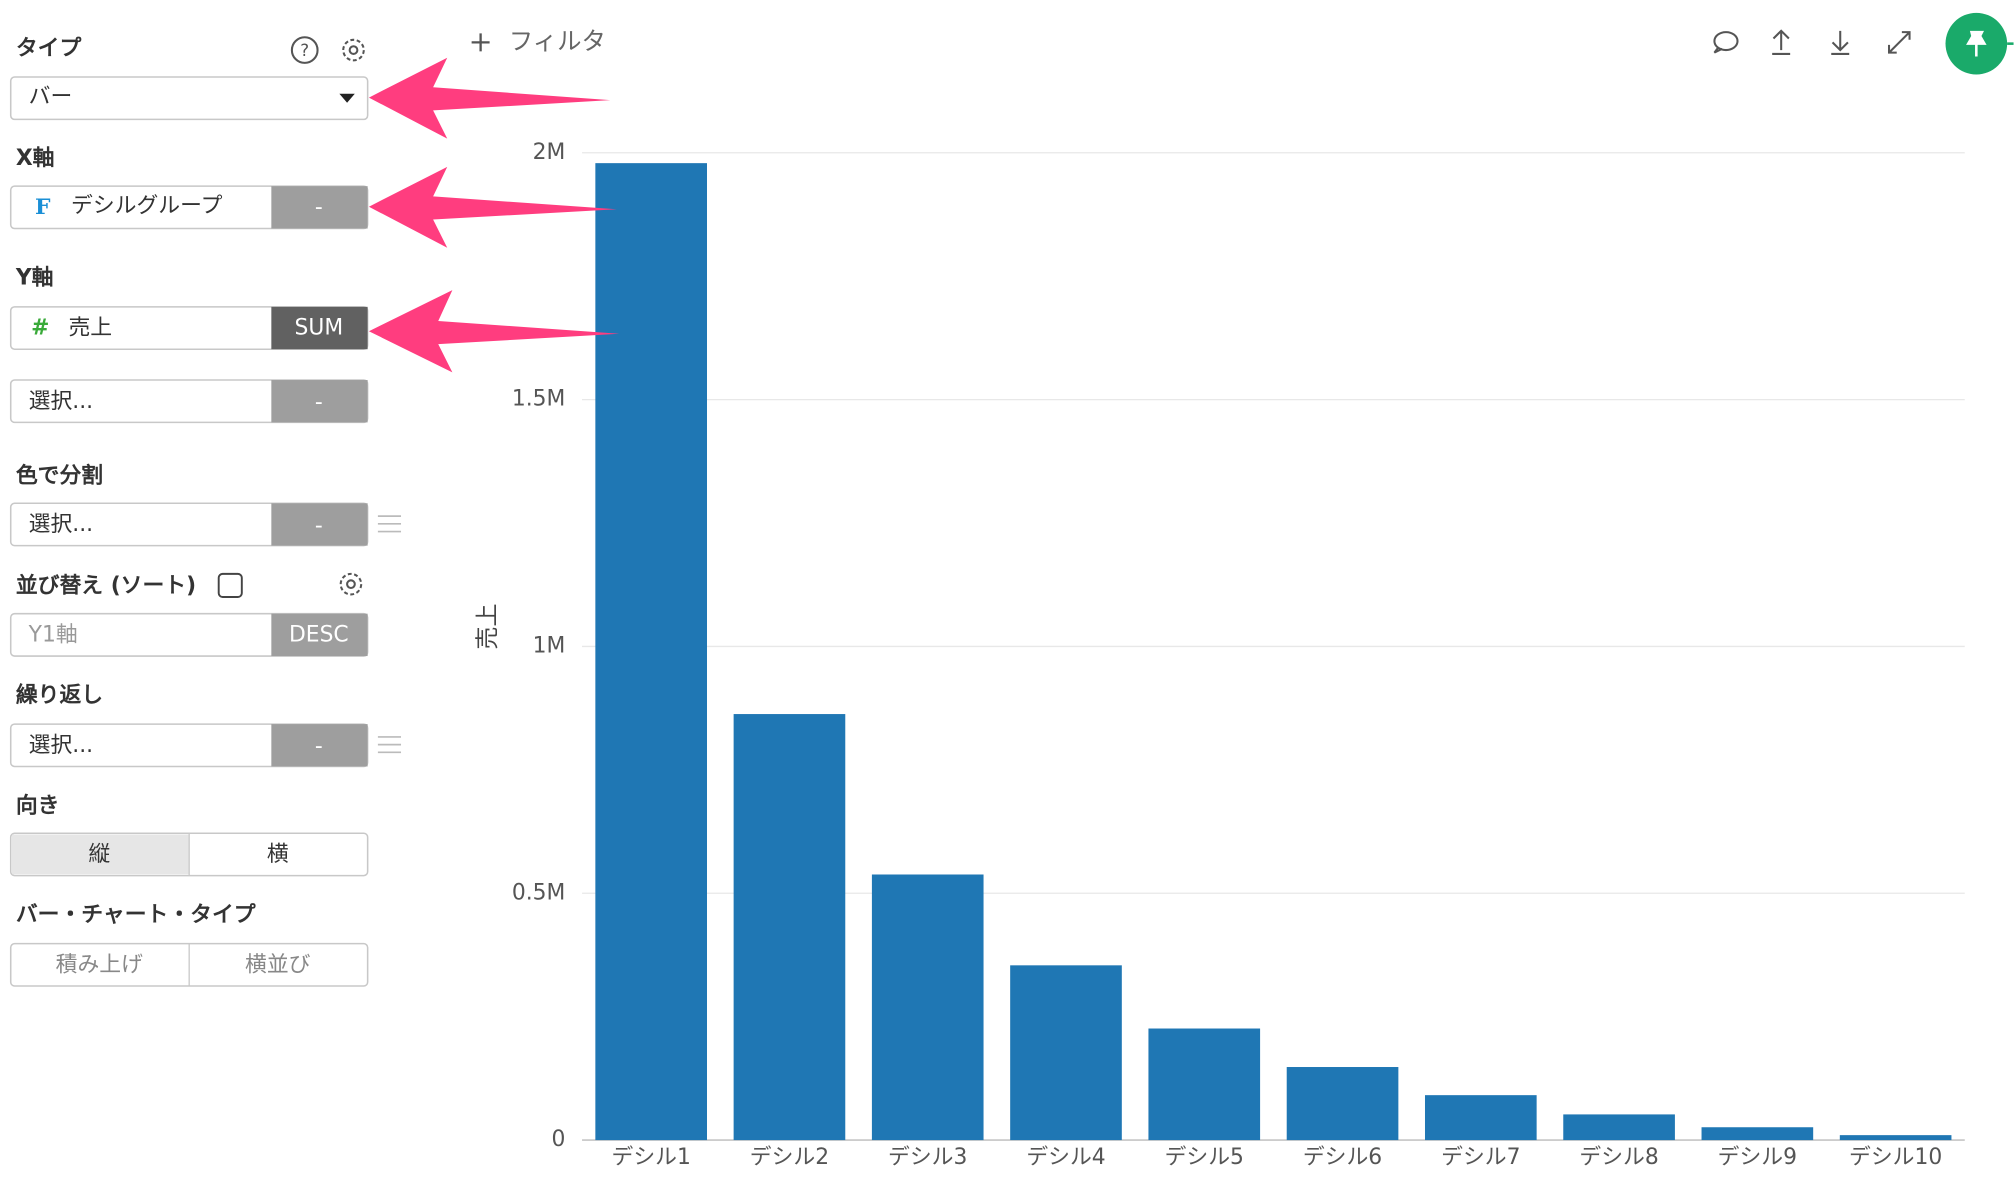  Describe the element at coordinates (43, 207) in the screenshot. I see `field-icon: F` at that location.